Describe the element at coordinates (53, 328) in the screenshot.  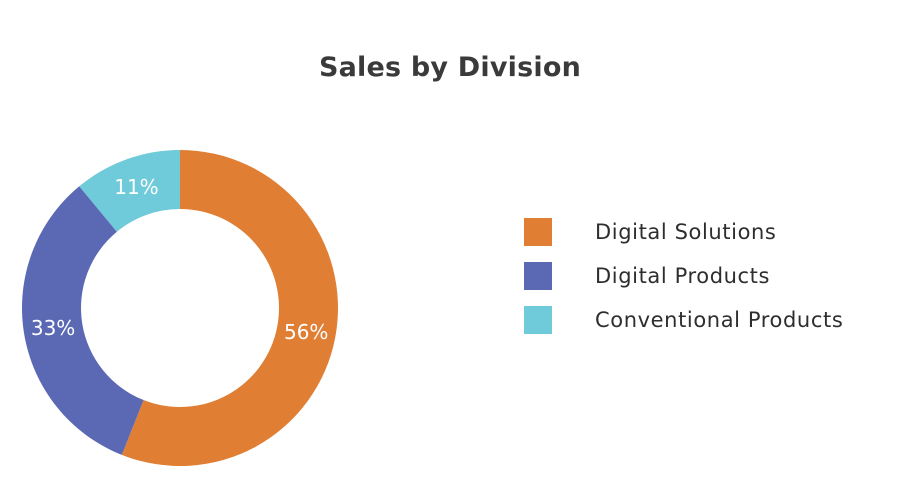
I see `slice-label-digital-products: 33%` at that location.